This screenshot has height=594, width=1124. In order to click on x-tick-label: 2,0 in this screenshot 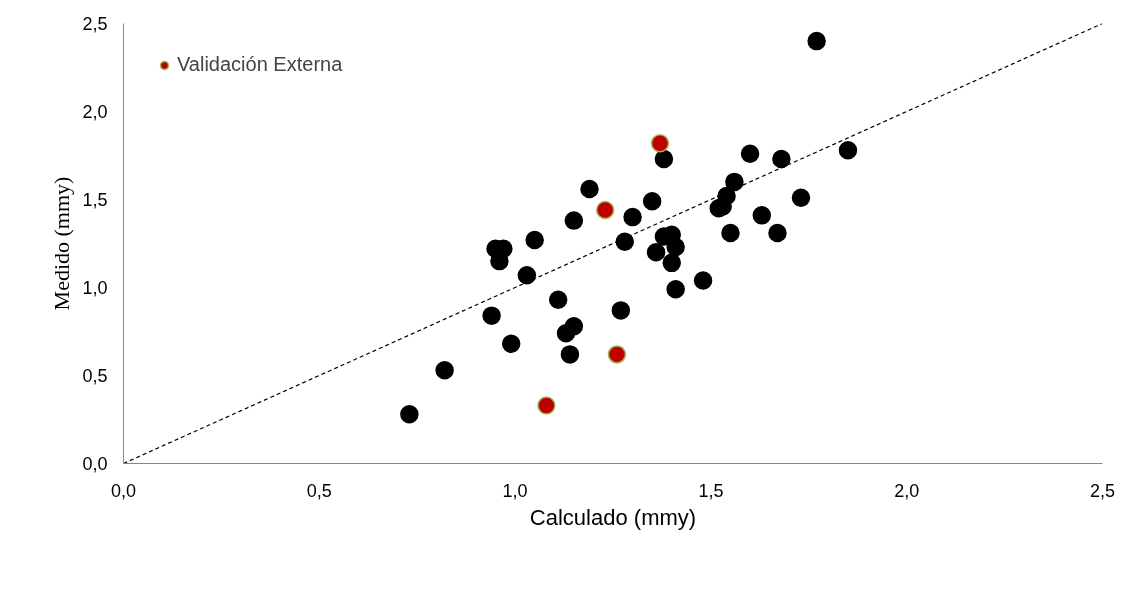, I will do `click(907, 490)`.